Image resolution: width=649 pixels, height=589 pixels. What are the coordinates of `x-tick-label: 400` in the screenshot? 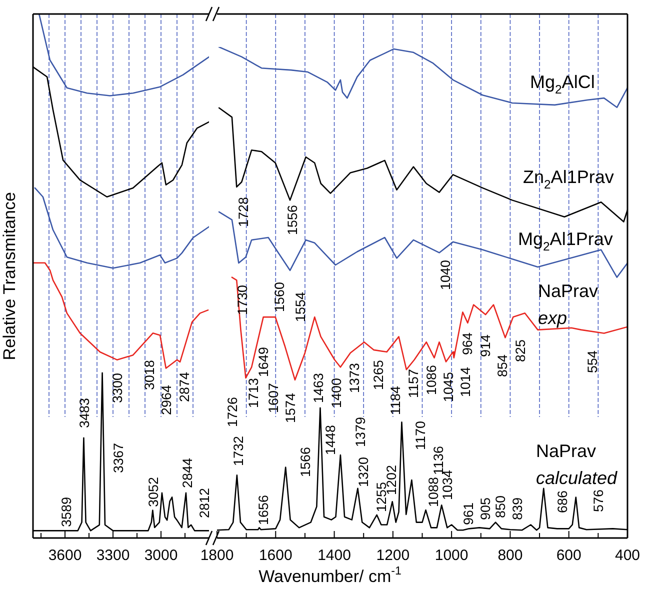 It's located at (627, 555).